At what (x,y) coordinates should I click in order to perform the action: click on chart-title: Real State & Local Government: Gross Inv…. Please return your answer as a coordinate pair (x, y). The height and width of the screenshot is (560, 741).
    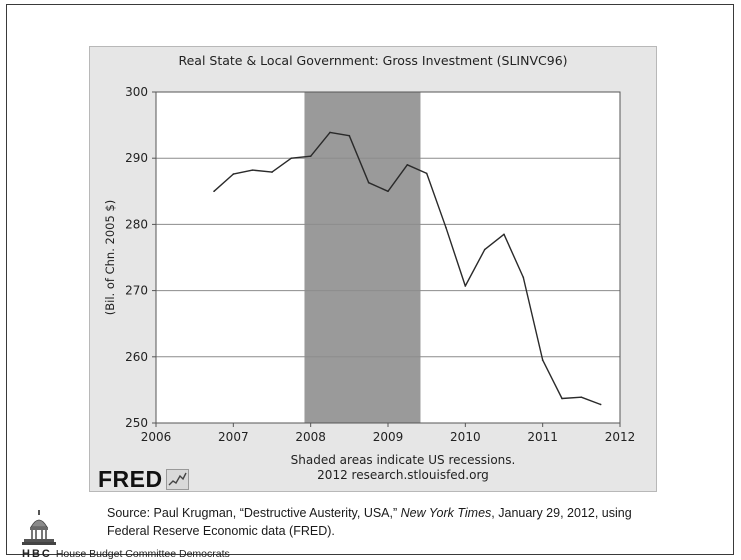
    Looking at the image, I should click on (373, 60).